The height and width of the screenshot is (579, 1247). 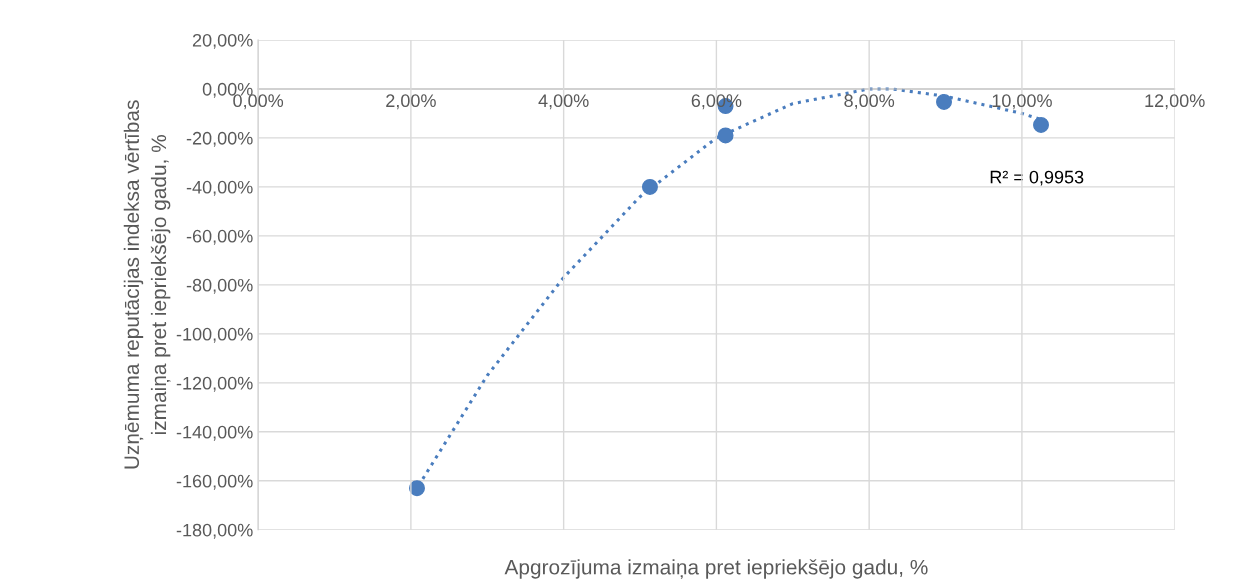 What do you see at coordinates (716, 569) in the screenshot?
I see `x-axis-title: Apgrozījuma izmaiņa pret iepriekšējo gadu, %` at bounding box center [716, 569].